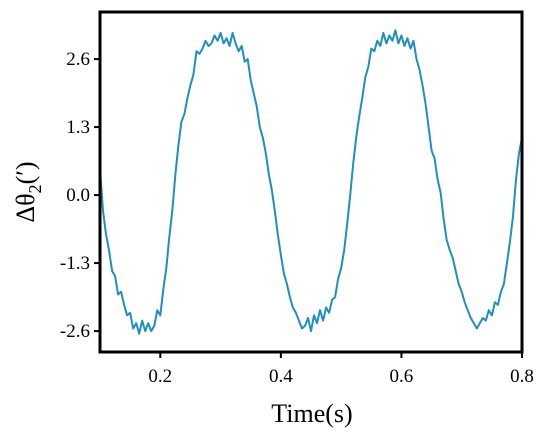  I want to click on y-axis-title: Δθ2(′), so click(28, 191).